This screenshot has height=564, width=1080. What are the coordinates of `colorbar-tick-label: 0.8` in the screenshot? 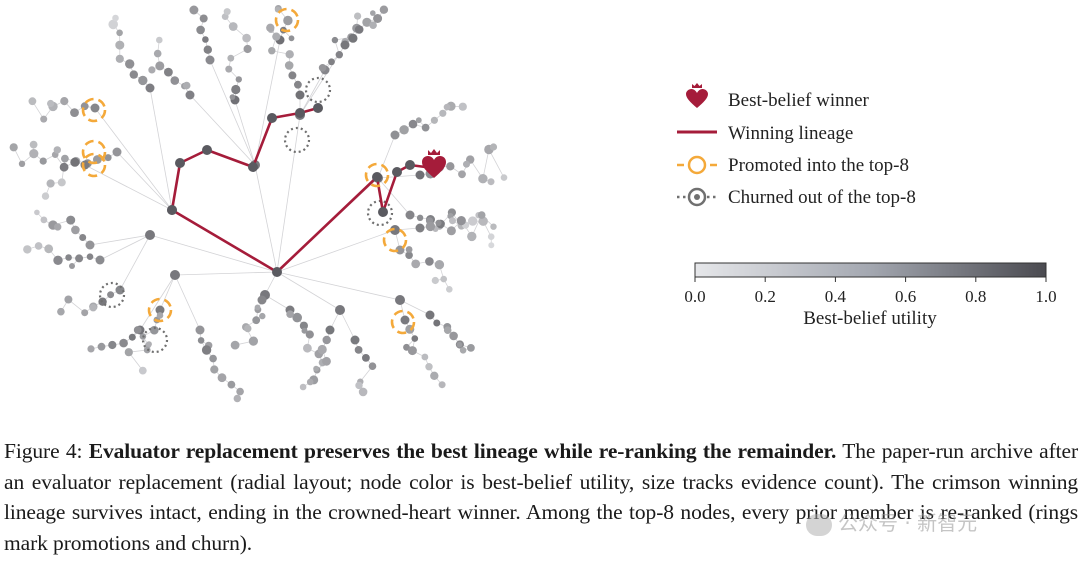 It's located at (975, 296).